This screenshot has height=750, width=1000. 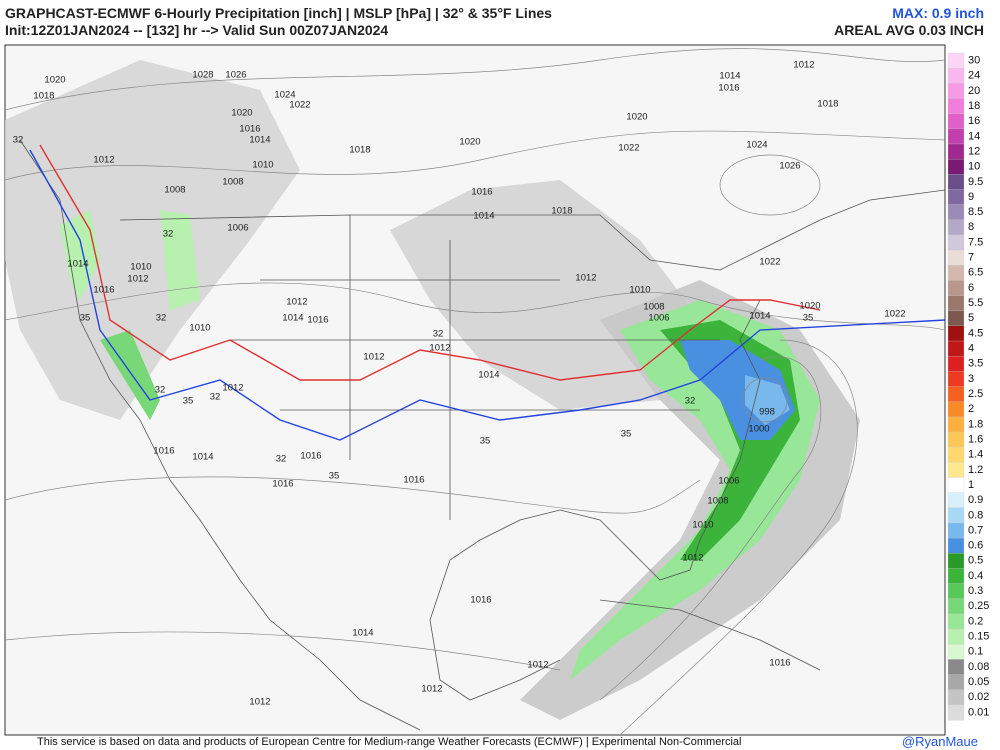 I want to click on colorbar-label: 5.5, so click(x=975, y=303).